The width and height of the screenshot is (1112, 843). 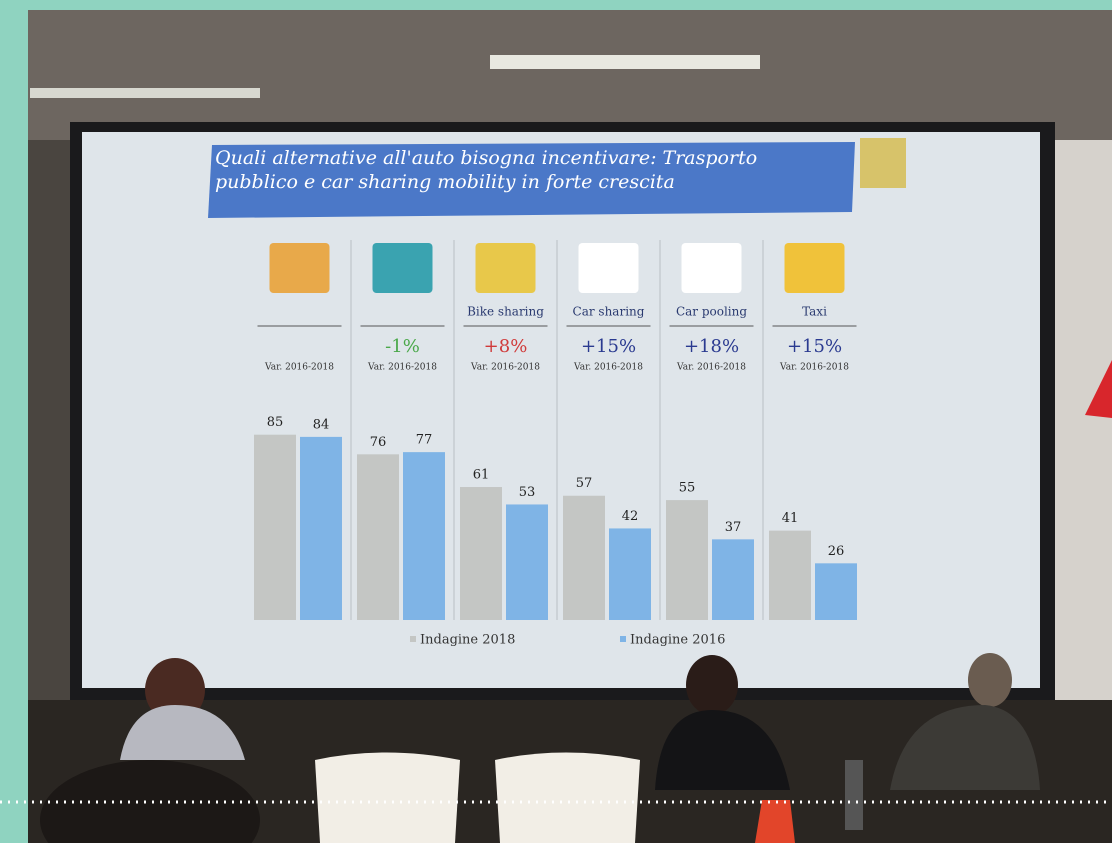 I want to click on category-label: Bike sharing, so click(x=505, y=312).